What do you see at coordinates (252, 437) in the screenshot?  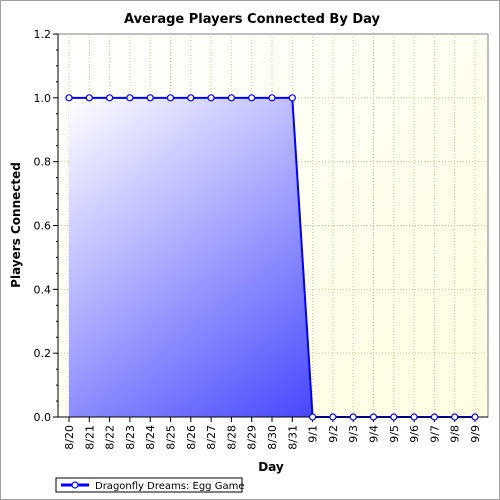 I see `x-tick-label: 8/29` at bounding box center [252, 437].